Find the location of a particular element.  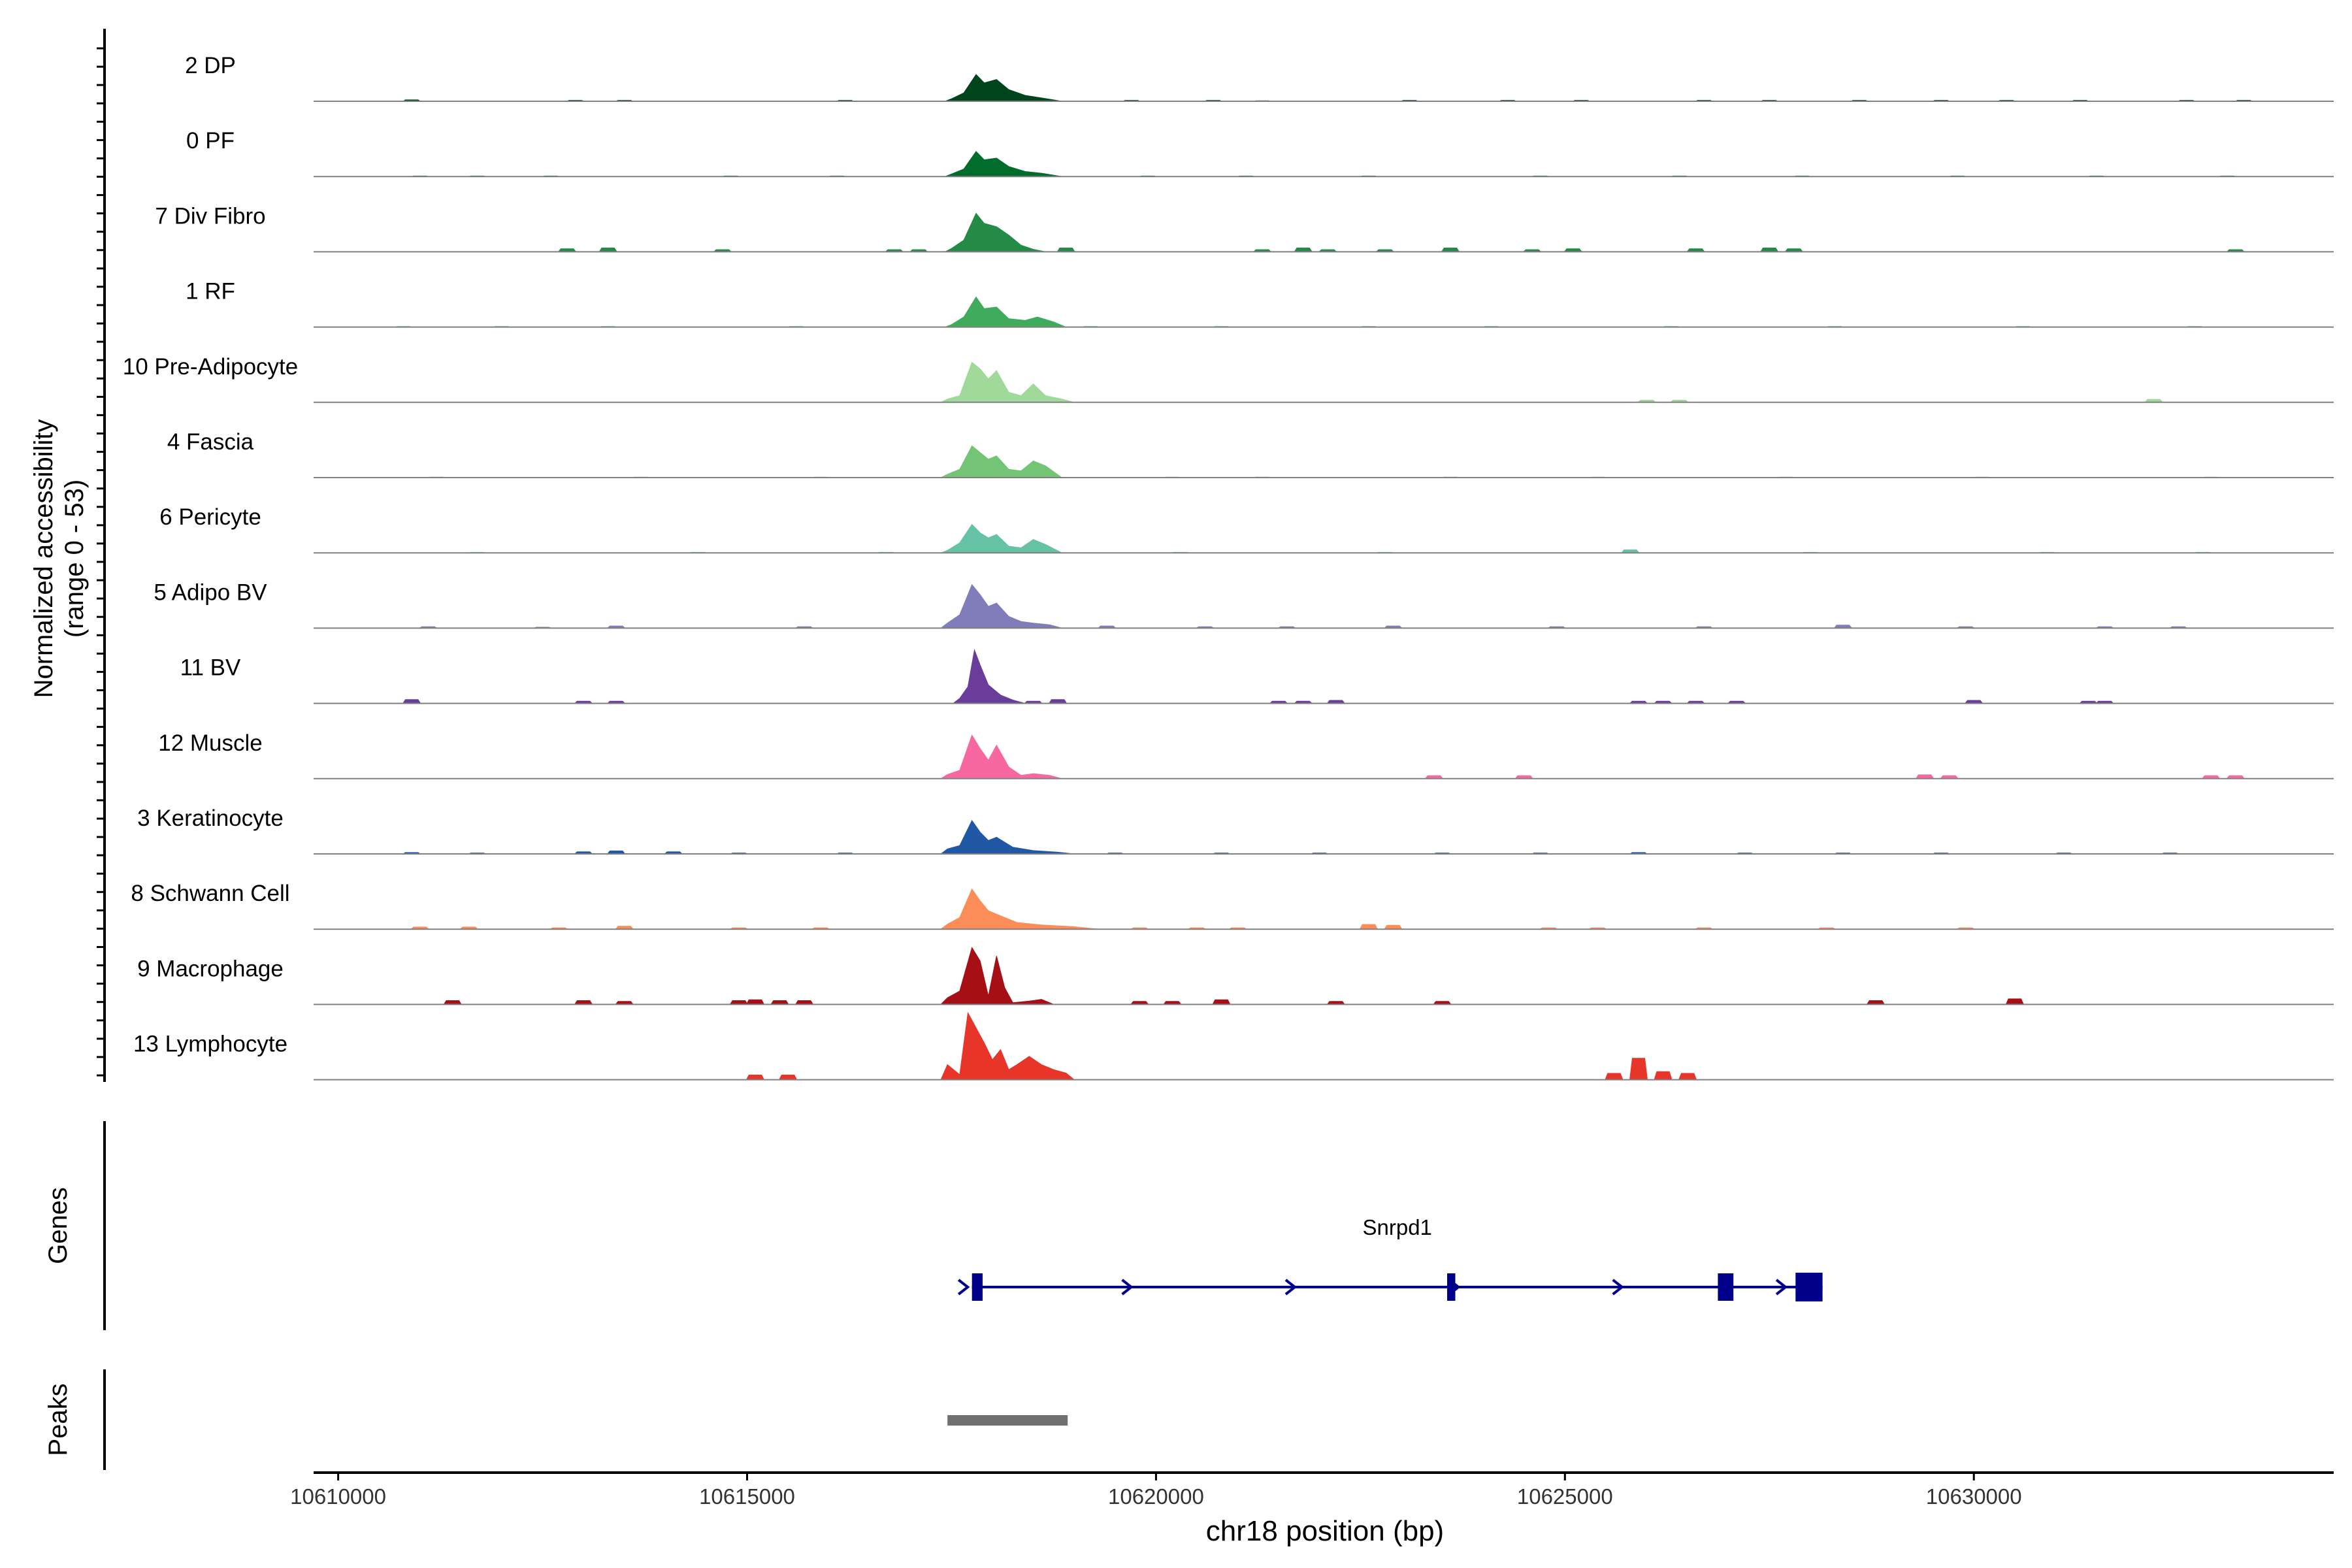

genes-panel: Genes Snrpd1 is located at coordinates (933, 1225).